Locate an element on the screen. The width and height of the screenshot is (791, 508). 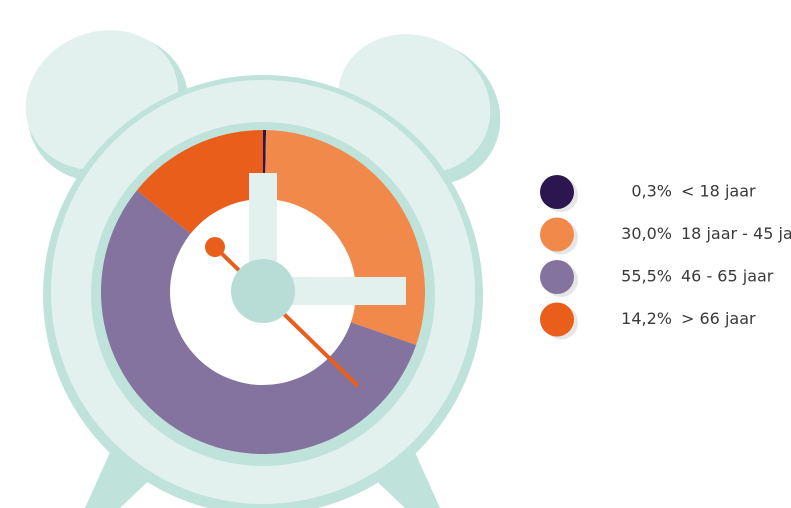
clock-hub is located at coordinates (263, 291).